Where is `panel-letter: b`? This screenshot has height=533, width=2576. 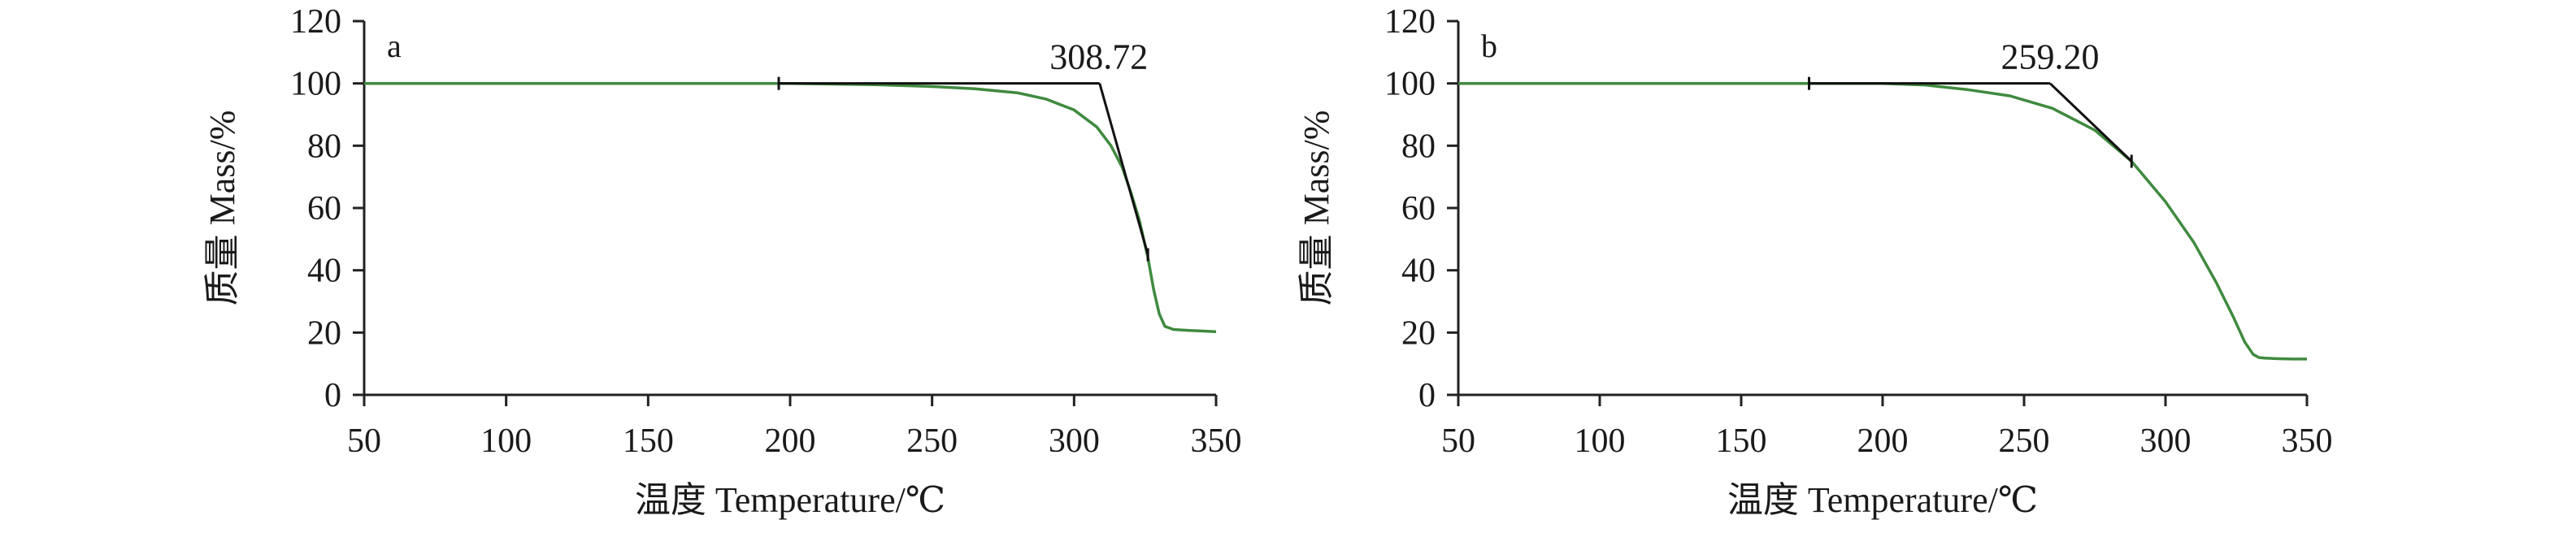
panel-letter: b is located at coordinates (1489, 46).